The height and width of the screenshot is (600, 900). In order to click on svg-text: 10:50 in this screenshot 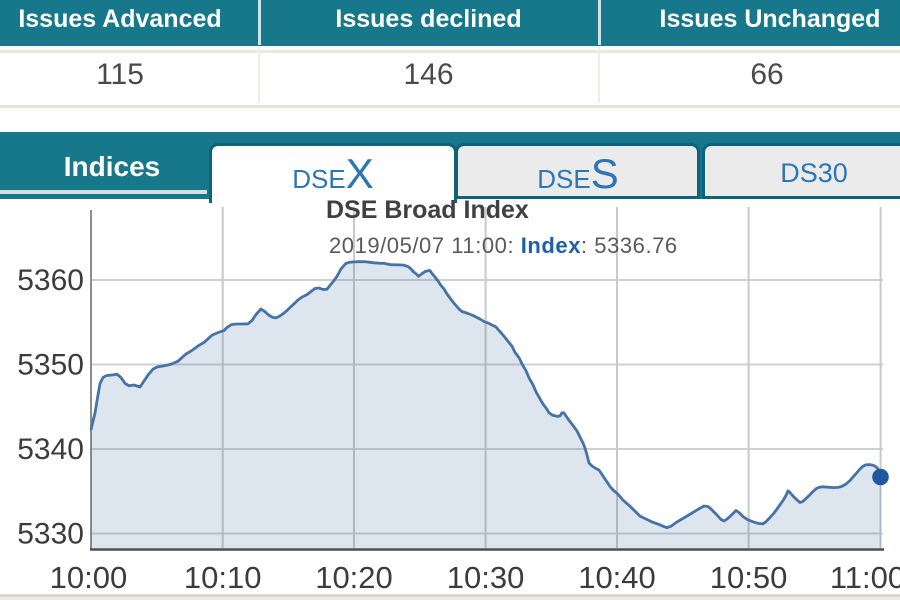, I will do `click(749, 577)`.